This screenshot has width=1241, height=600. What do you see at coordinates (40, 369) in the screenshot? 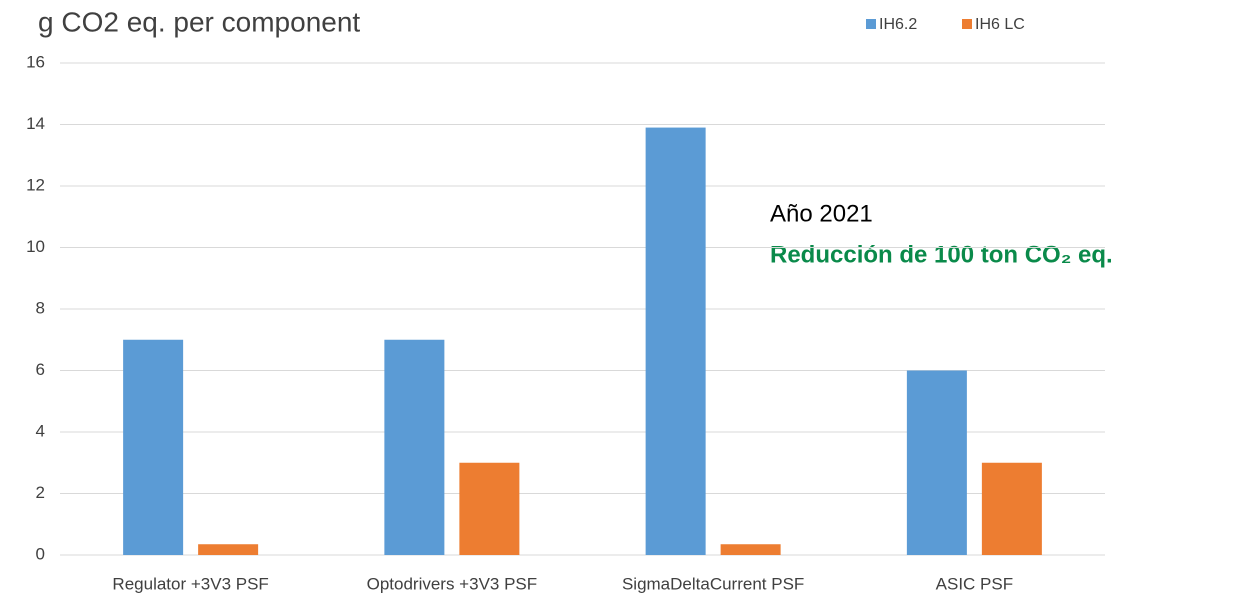
I see `y-tick-label: 6` at bounding box center [40, 369].